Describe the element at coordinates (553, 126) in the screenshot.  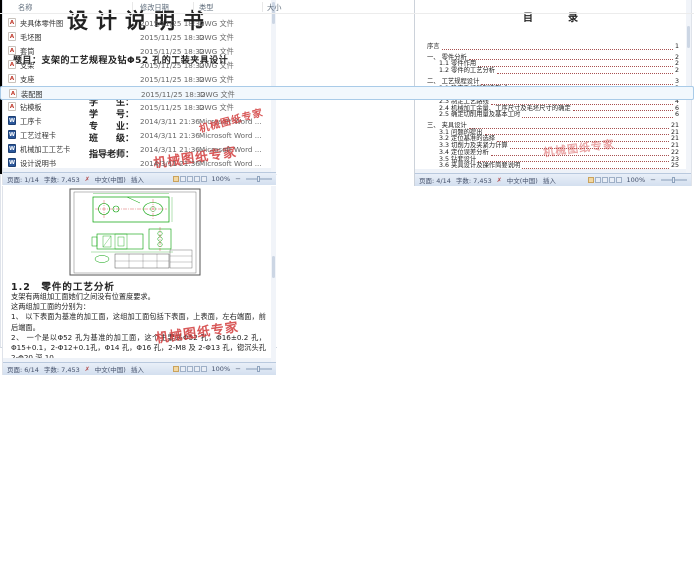
I see `toc-entry: 三、 夹具设计 21` at that location.